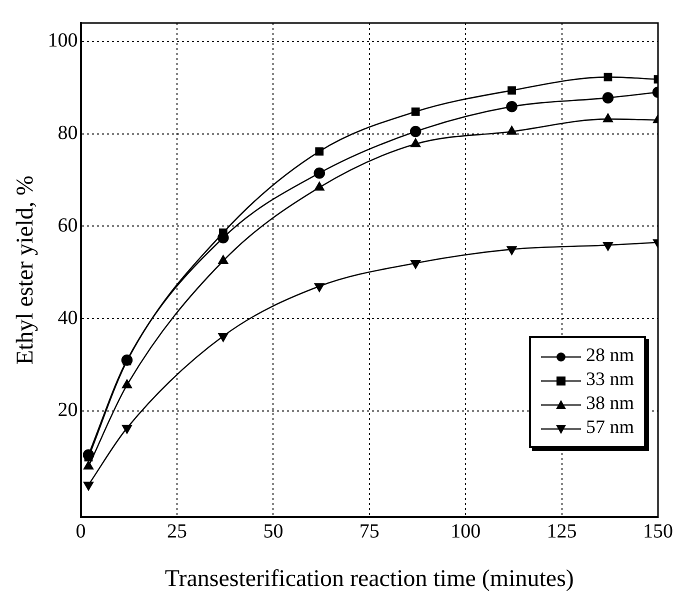  Describe the element at coordinates (68, 133) in the screenshot. I see `y-tick-label: 80` at that location.